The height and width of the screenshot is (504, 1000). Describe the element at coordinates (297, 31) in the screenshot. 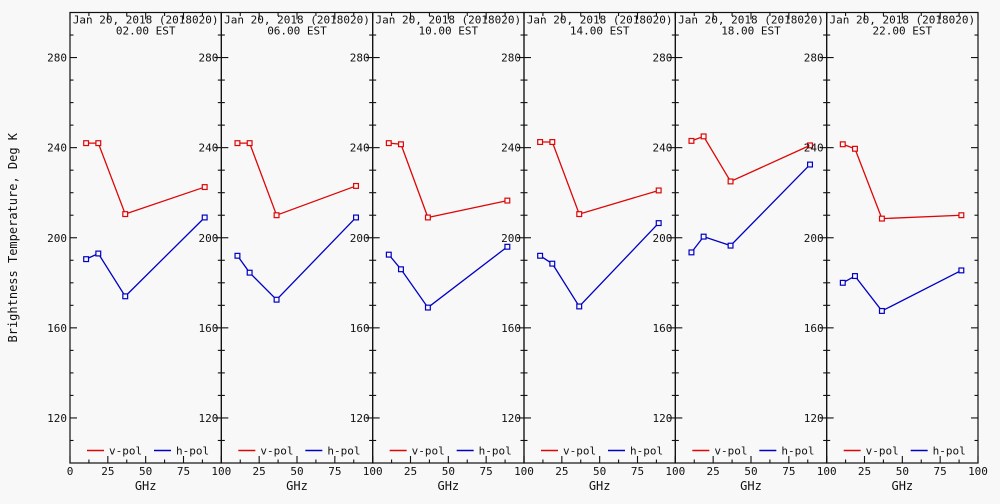

I see `panel-title-time: 06.00 EST` at that location.